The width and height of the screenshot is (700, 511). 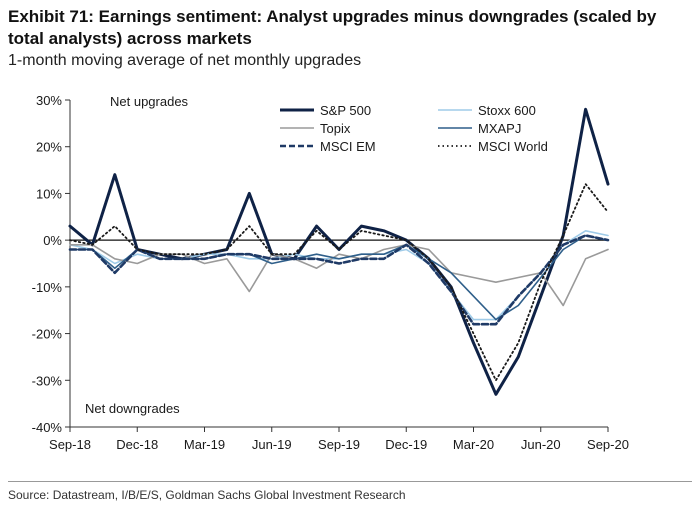 What do you see at coordinates (541, 444) in the screenshot?
I see `x-tick-label: Jun-20` at bounding box center [541, 444].